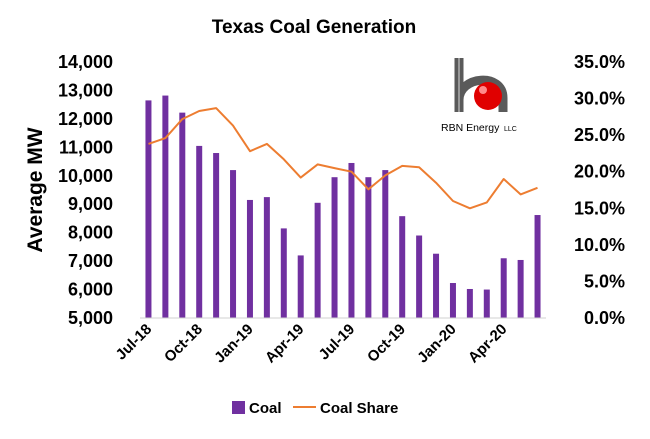  Describe the element at coordinates (86, 147) in the screenshot. I see `y-left-tick-label: 11,000` at that location.